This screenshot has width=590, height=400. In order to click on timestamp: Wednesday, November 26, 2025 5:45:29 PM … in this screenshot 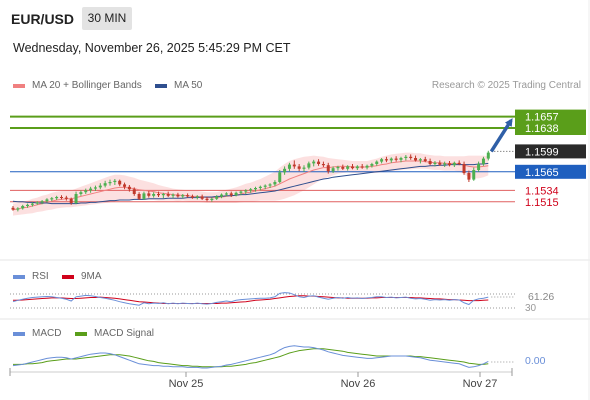, I will do `click(152, 48)`.